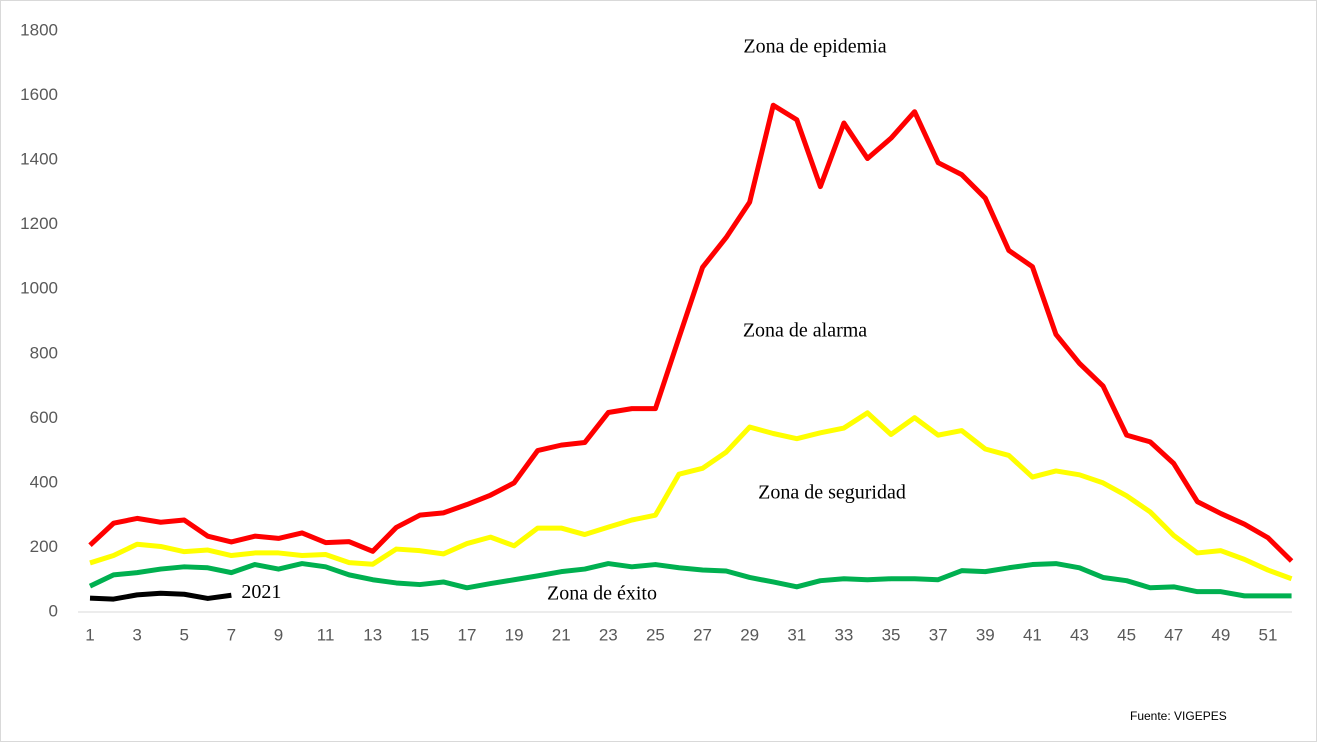 The width and height of the screenshot is (1317, 742). I want to click on x-tick-label: 13, so click(372, 634).